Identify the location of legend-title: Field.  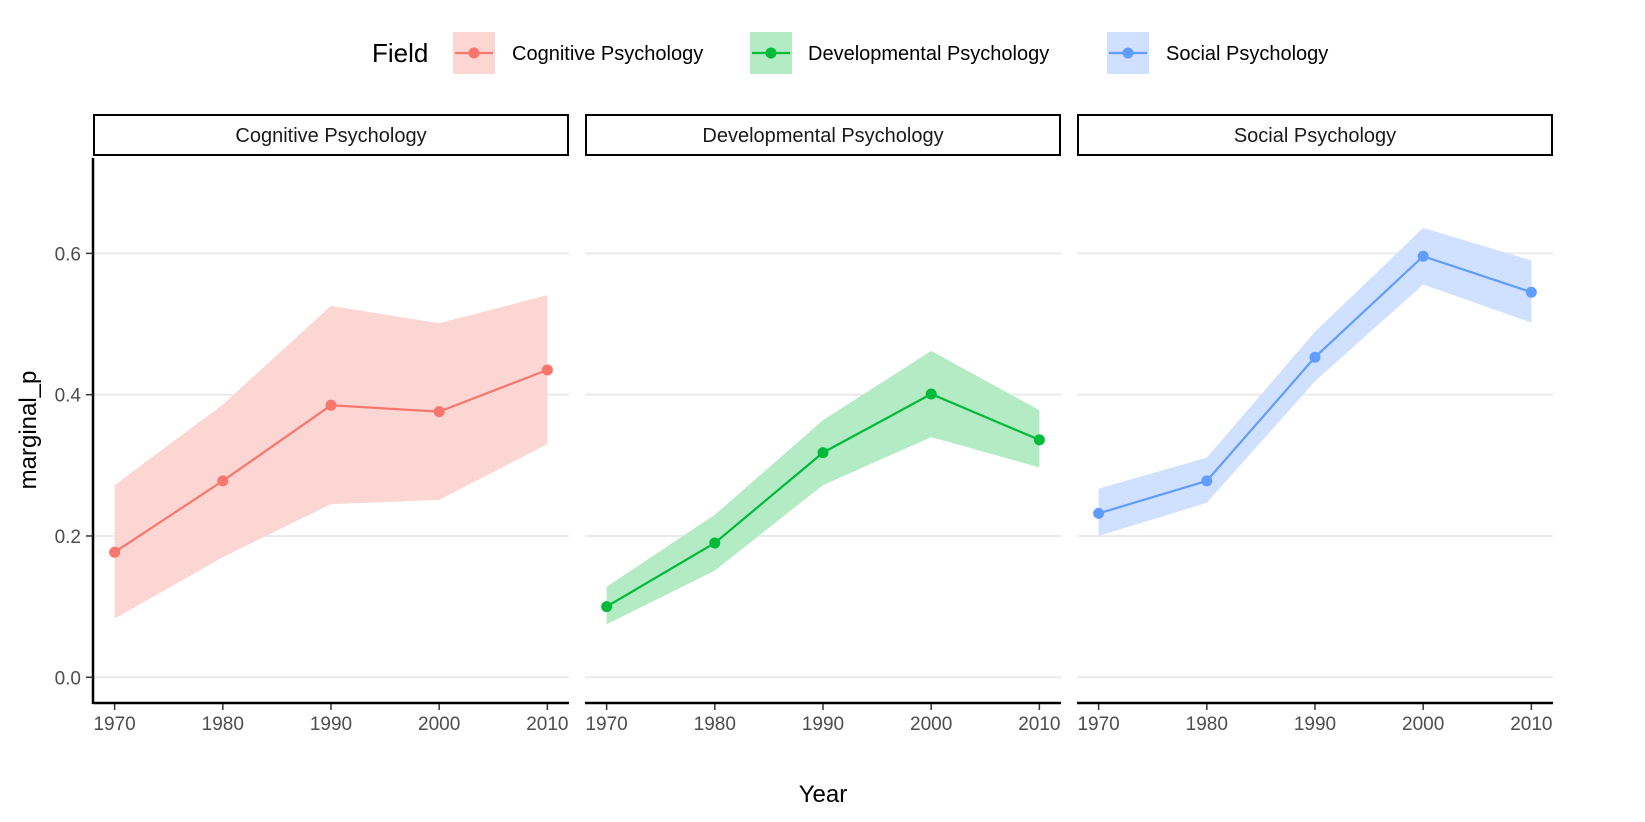
(400, 53).